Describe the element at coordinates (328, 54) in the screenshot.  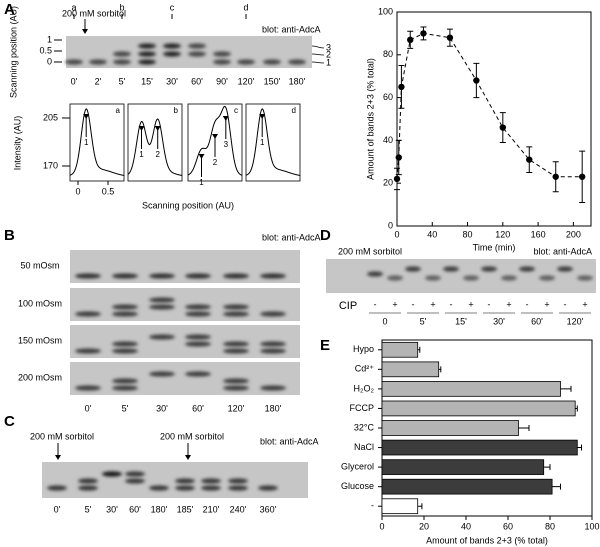
I see `band-label: 2` at that location.